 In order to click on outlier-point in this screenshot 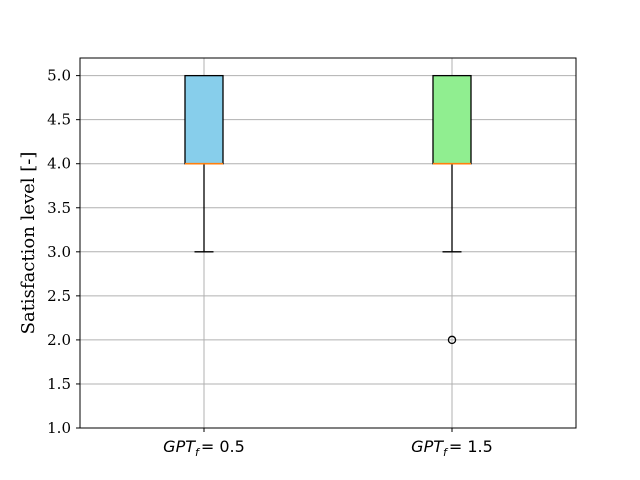, I will do `click(452, 340)`.